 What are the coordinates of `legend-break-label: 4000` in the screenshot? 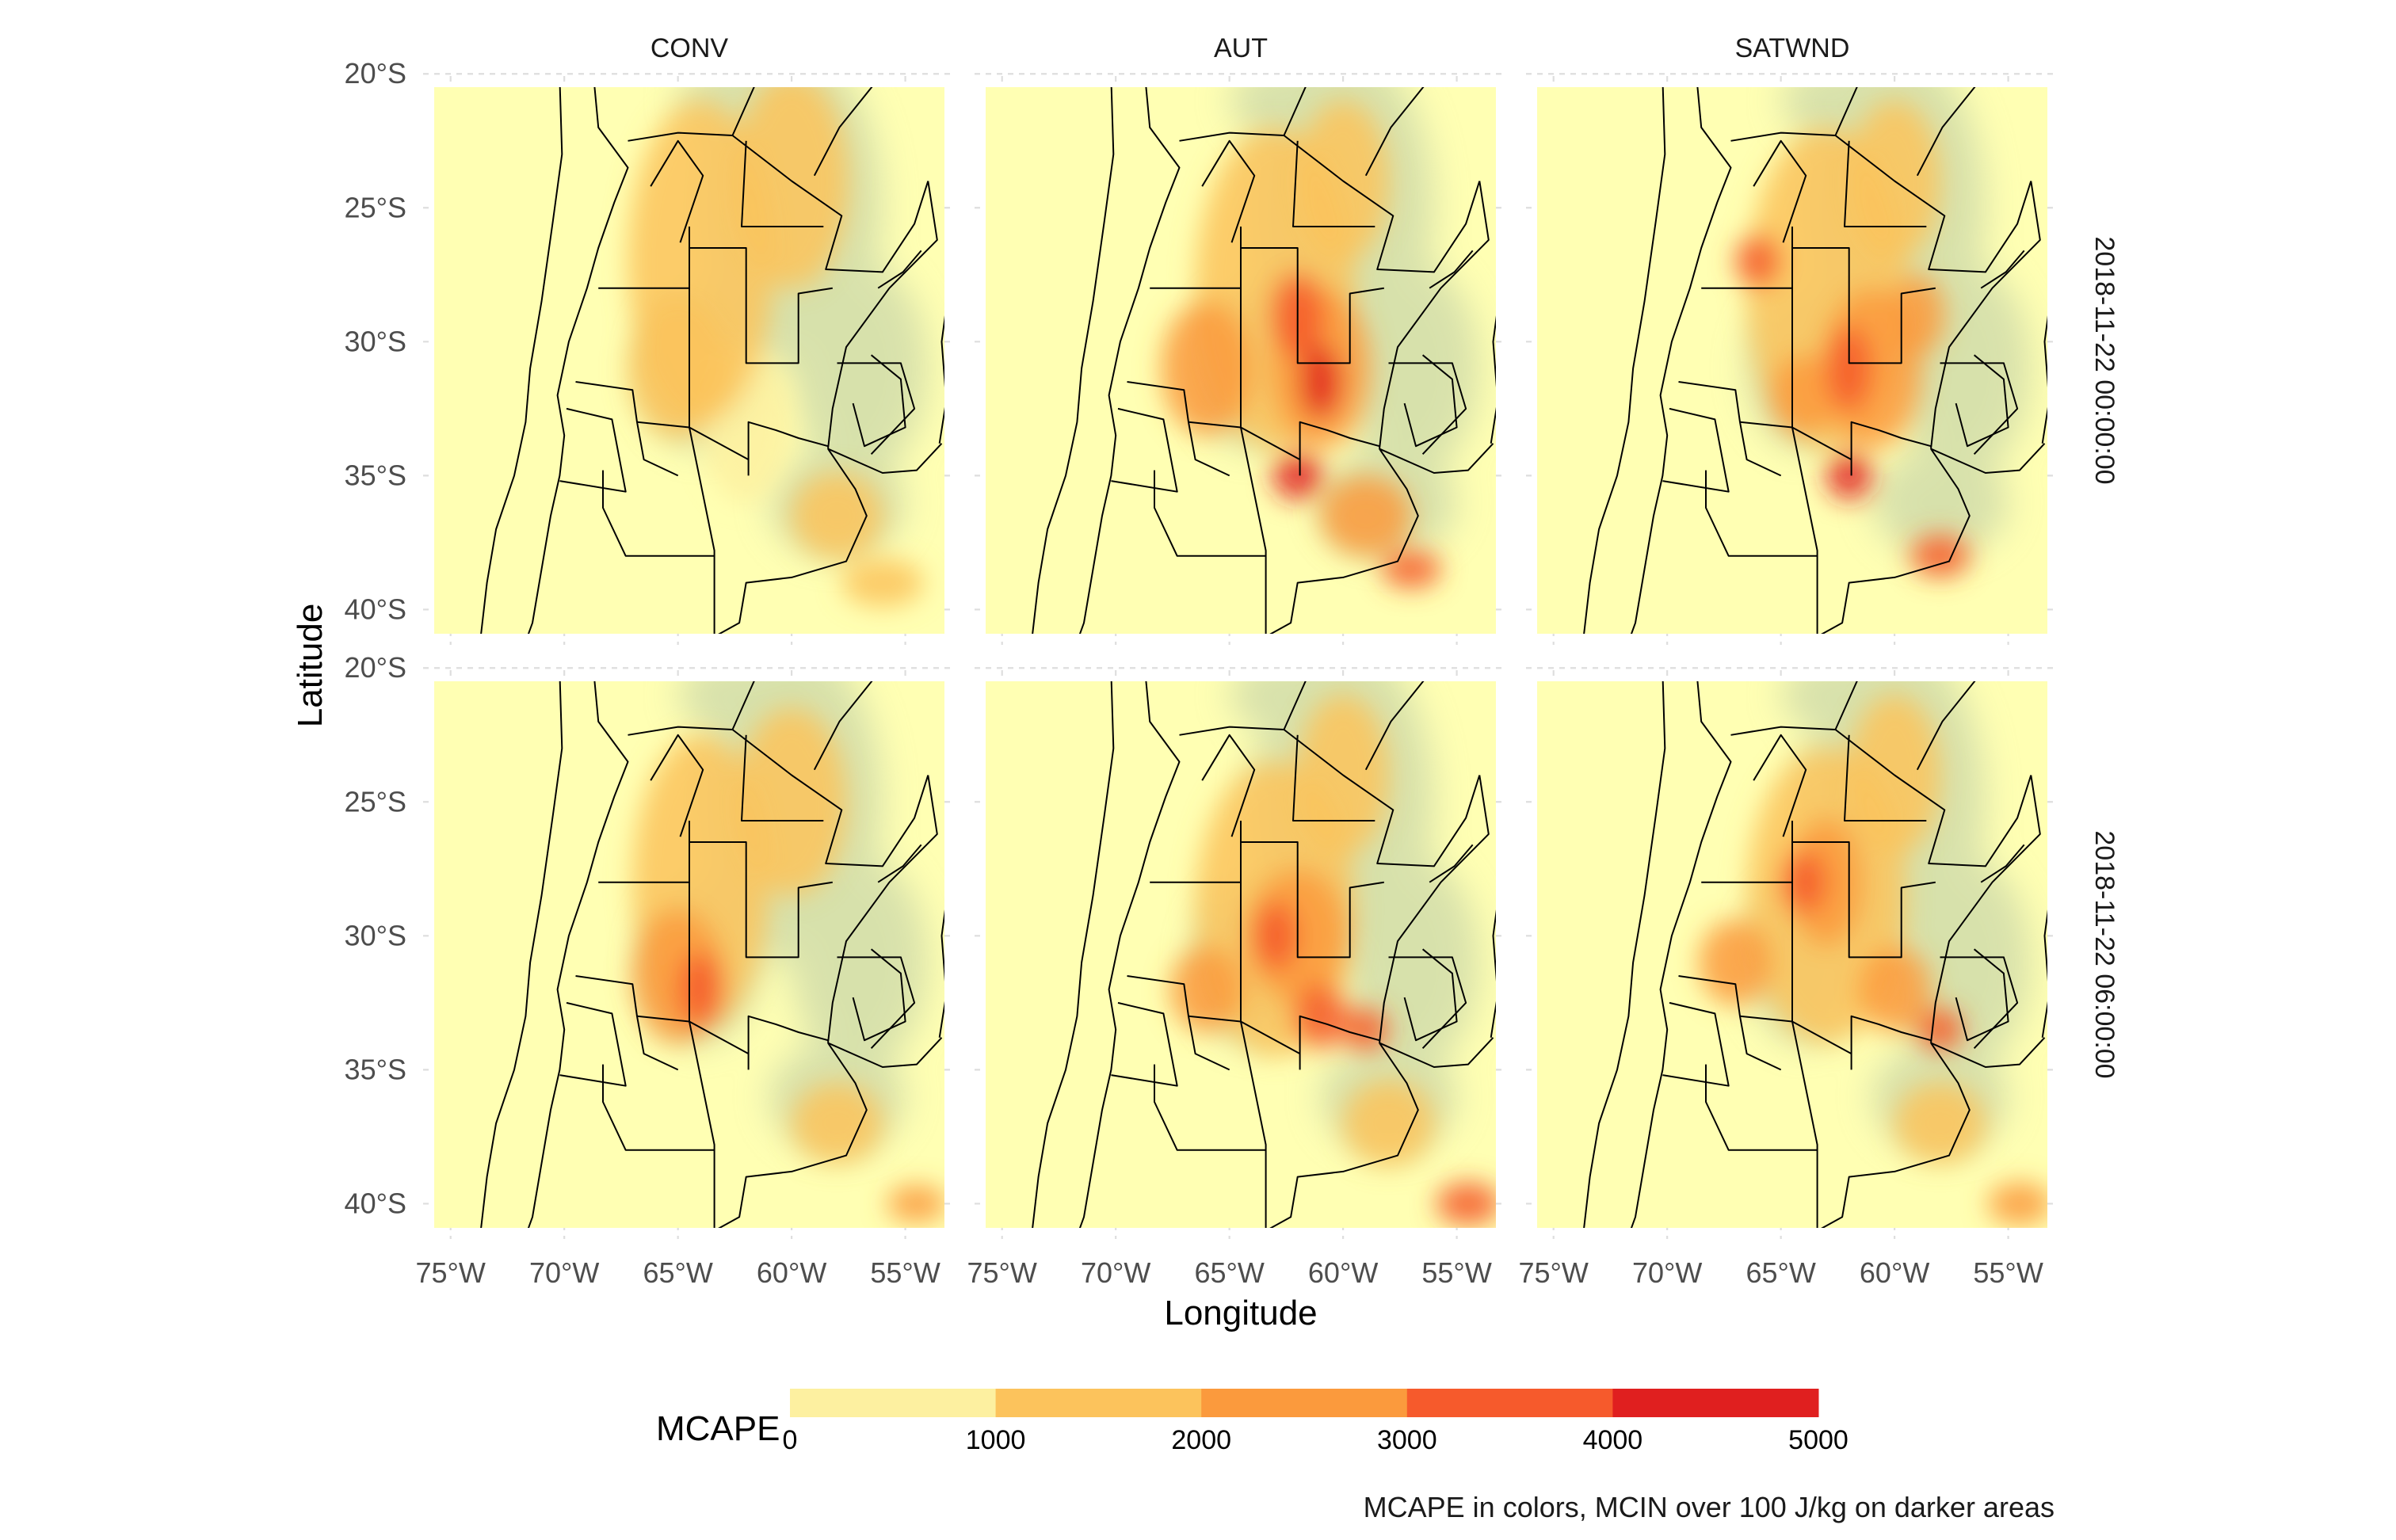 It's located at (1613, 1440).